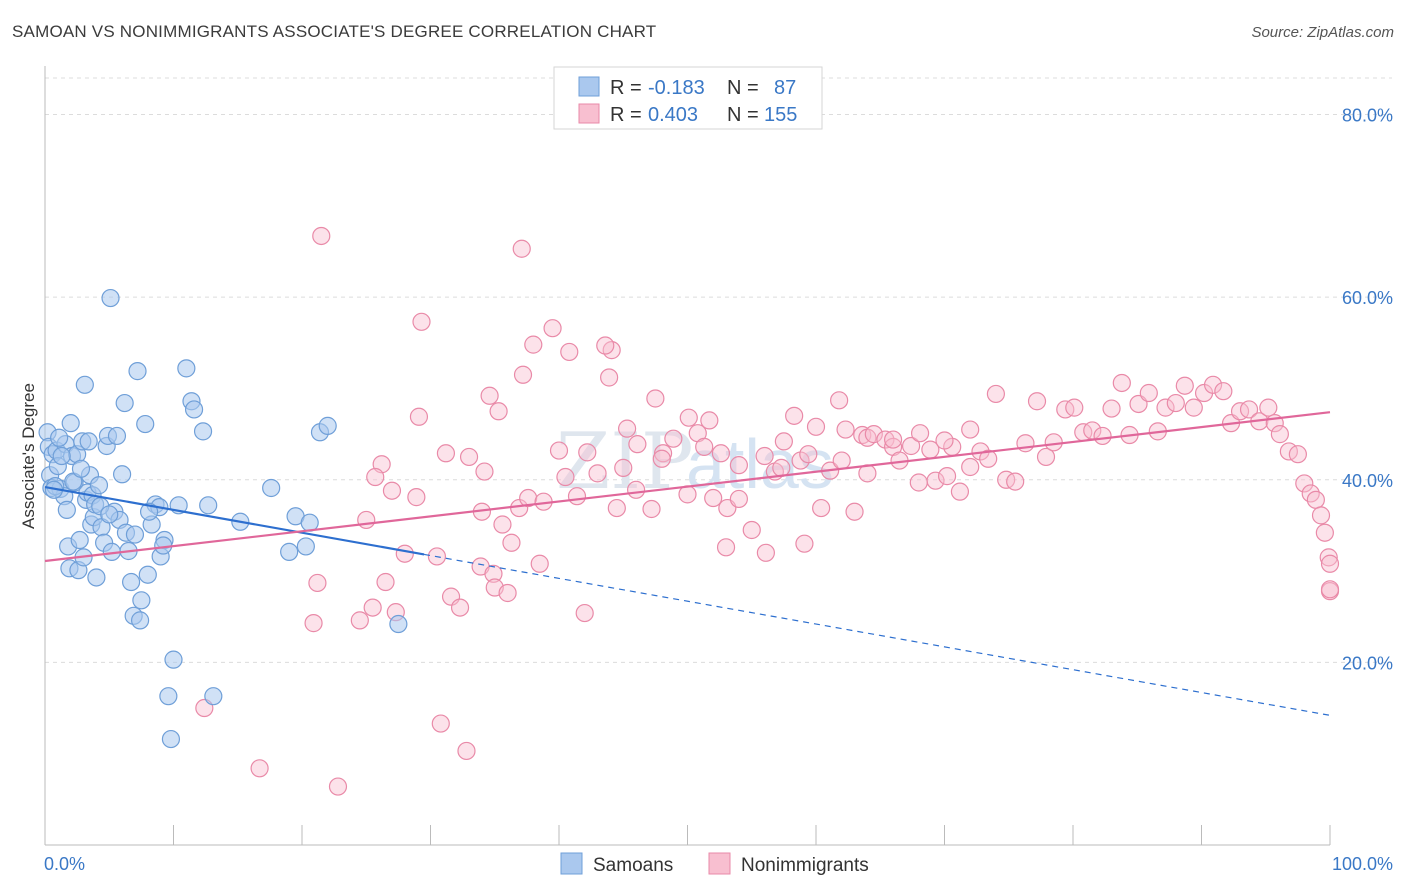  Describe the element at coordinates (780, 115) in the screenshot. I see `legend-n-value-nonimmigrants: 155` at that location.